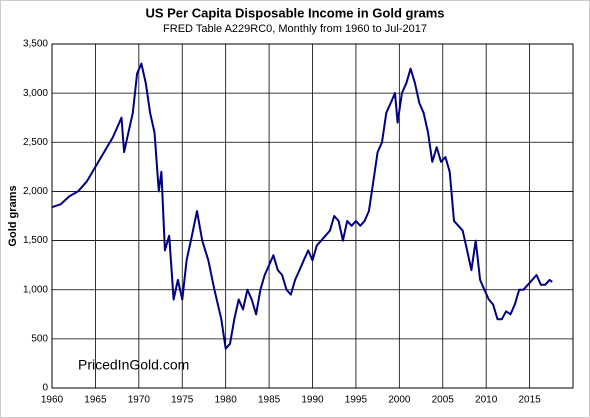 The height and width of the screenshot is (418, 590). What do you see at coordinates (35, 44) in the screenshot?
I see `y-tick-label: 3,500` at bounding box center [35, 44].